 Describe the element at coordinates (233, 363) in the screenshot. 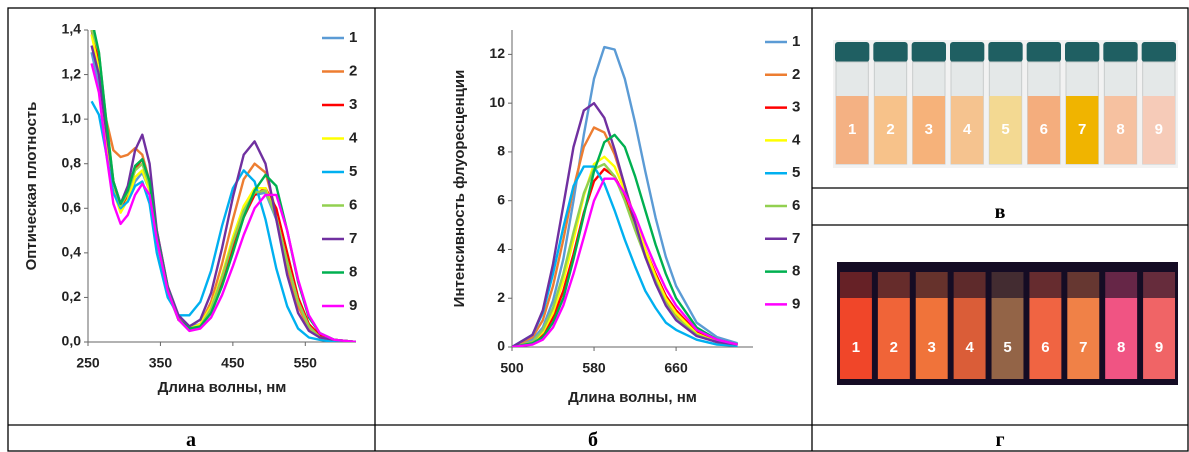

I see `x-tick-label: 450` at that location.